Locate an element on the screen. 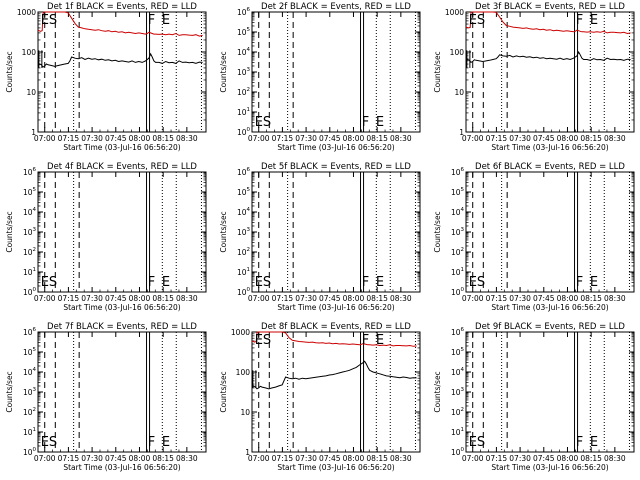 Image resolution: width=640 pixels, height=480 pixels. y-tick-label: 1 is located at coordinates (461, 132).